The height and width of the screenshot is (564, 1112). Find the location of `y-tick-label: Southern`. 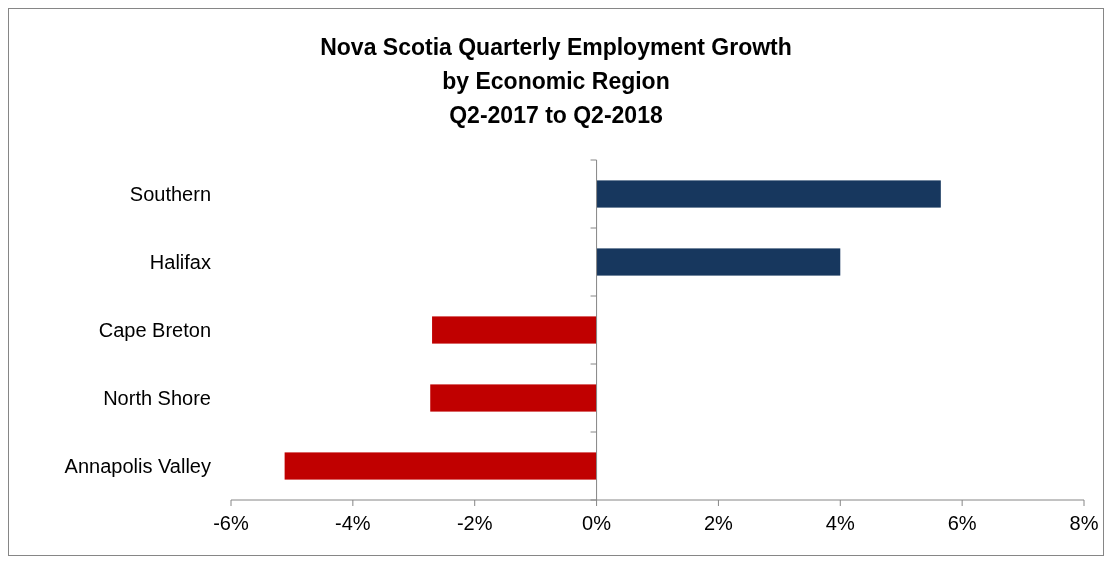

y-tick-label: Southern is located at coordinates (170, 194).